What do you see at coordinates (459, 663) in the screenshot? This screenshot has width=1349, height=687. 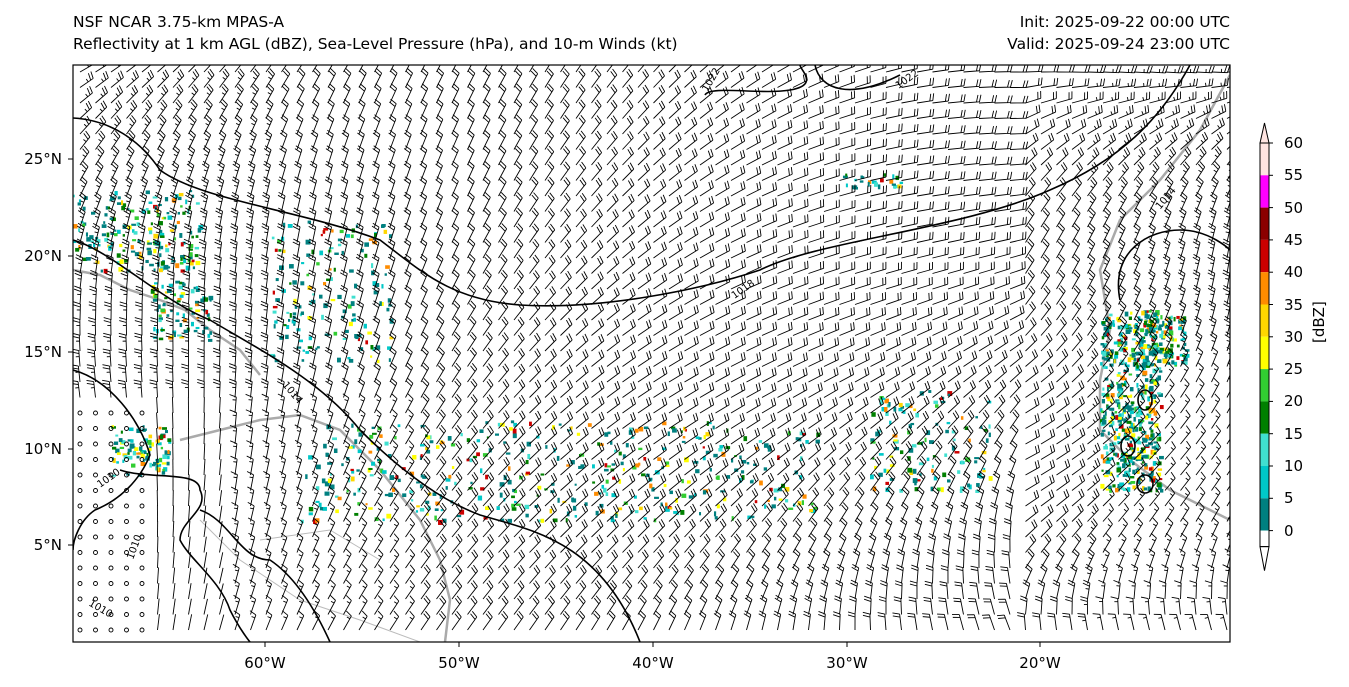 I see `lon-label: 50°W` at bounding box center [459, 663].